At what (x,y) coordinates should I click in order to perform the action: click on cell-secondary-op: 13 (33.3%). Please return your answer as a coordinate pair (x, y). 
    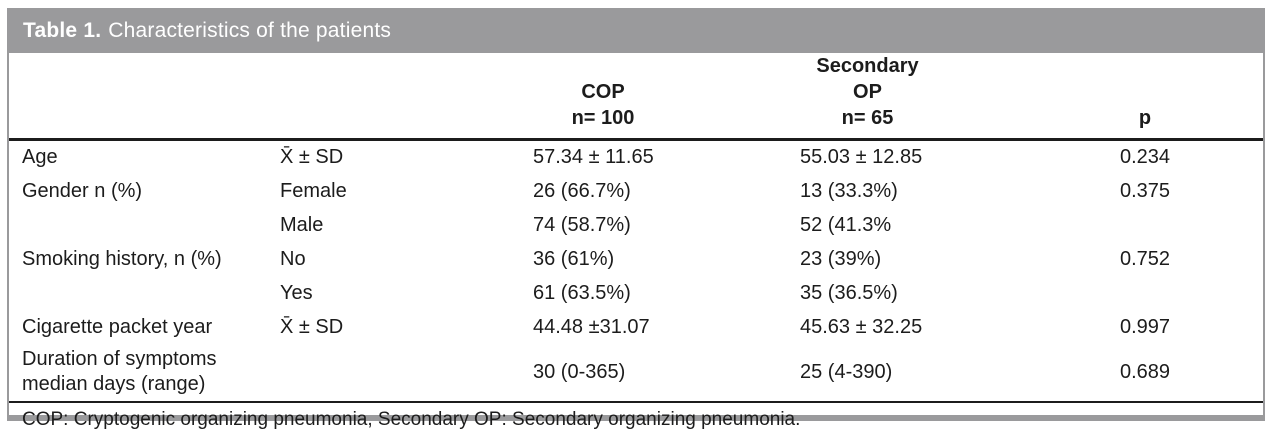
    Looking at the image, I should click on (849, 190).